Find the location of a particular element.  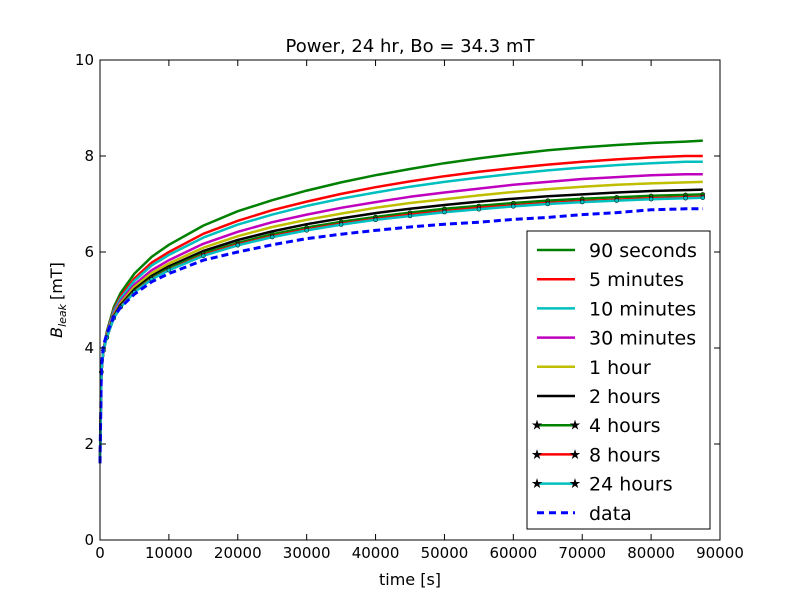

legend-frame is located at coordinates (618, 380).